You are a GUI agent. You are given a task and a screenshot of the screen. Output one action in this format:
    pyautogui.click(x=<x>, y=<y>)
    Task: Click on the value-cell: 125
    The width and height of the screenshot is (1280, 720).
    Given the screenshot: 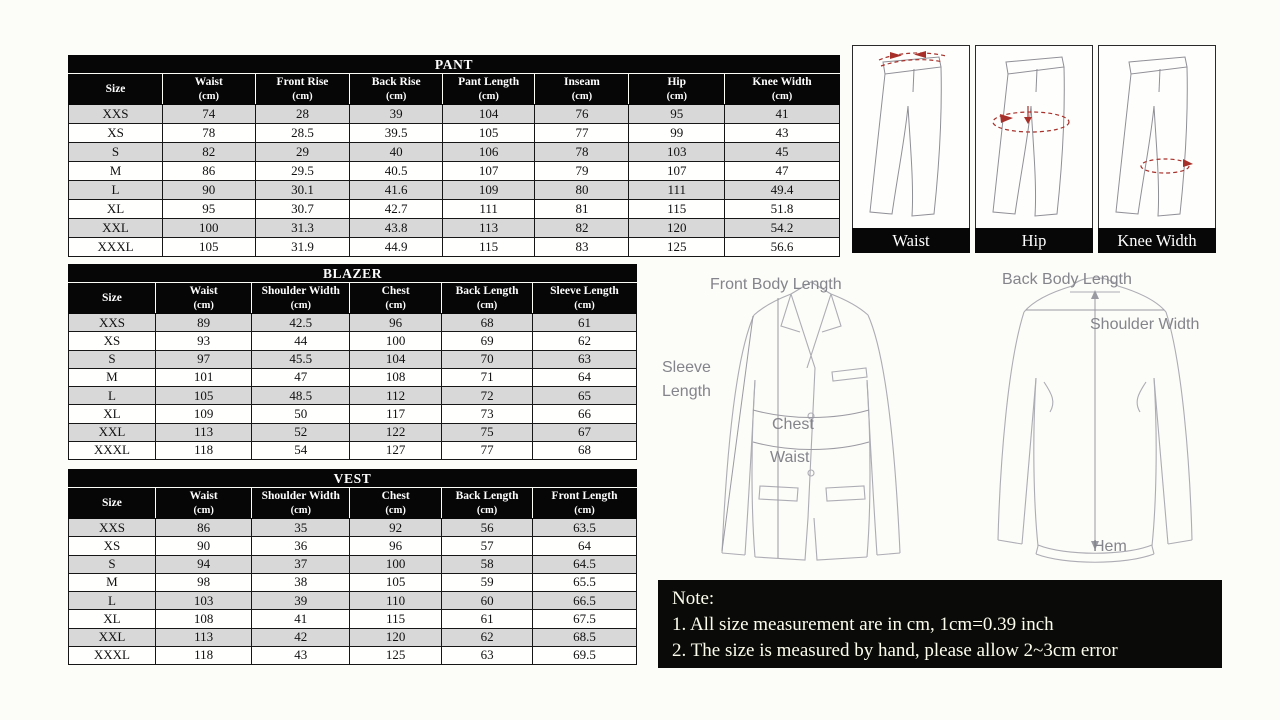 What is the action you would take?
    pyautogui.click(x=677, y=247)
    